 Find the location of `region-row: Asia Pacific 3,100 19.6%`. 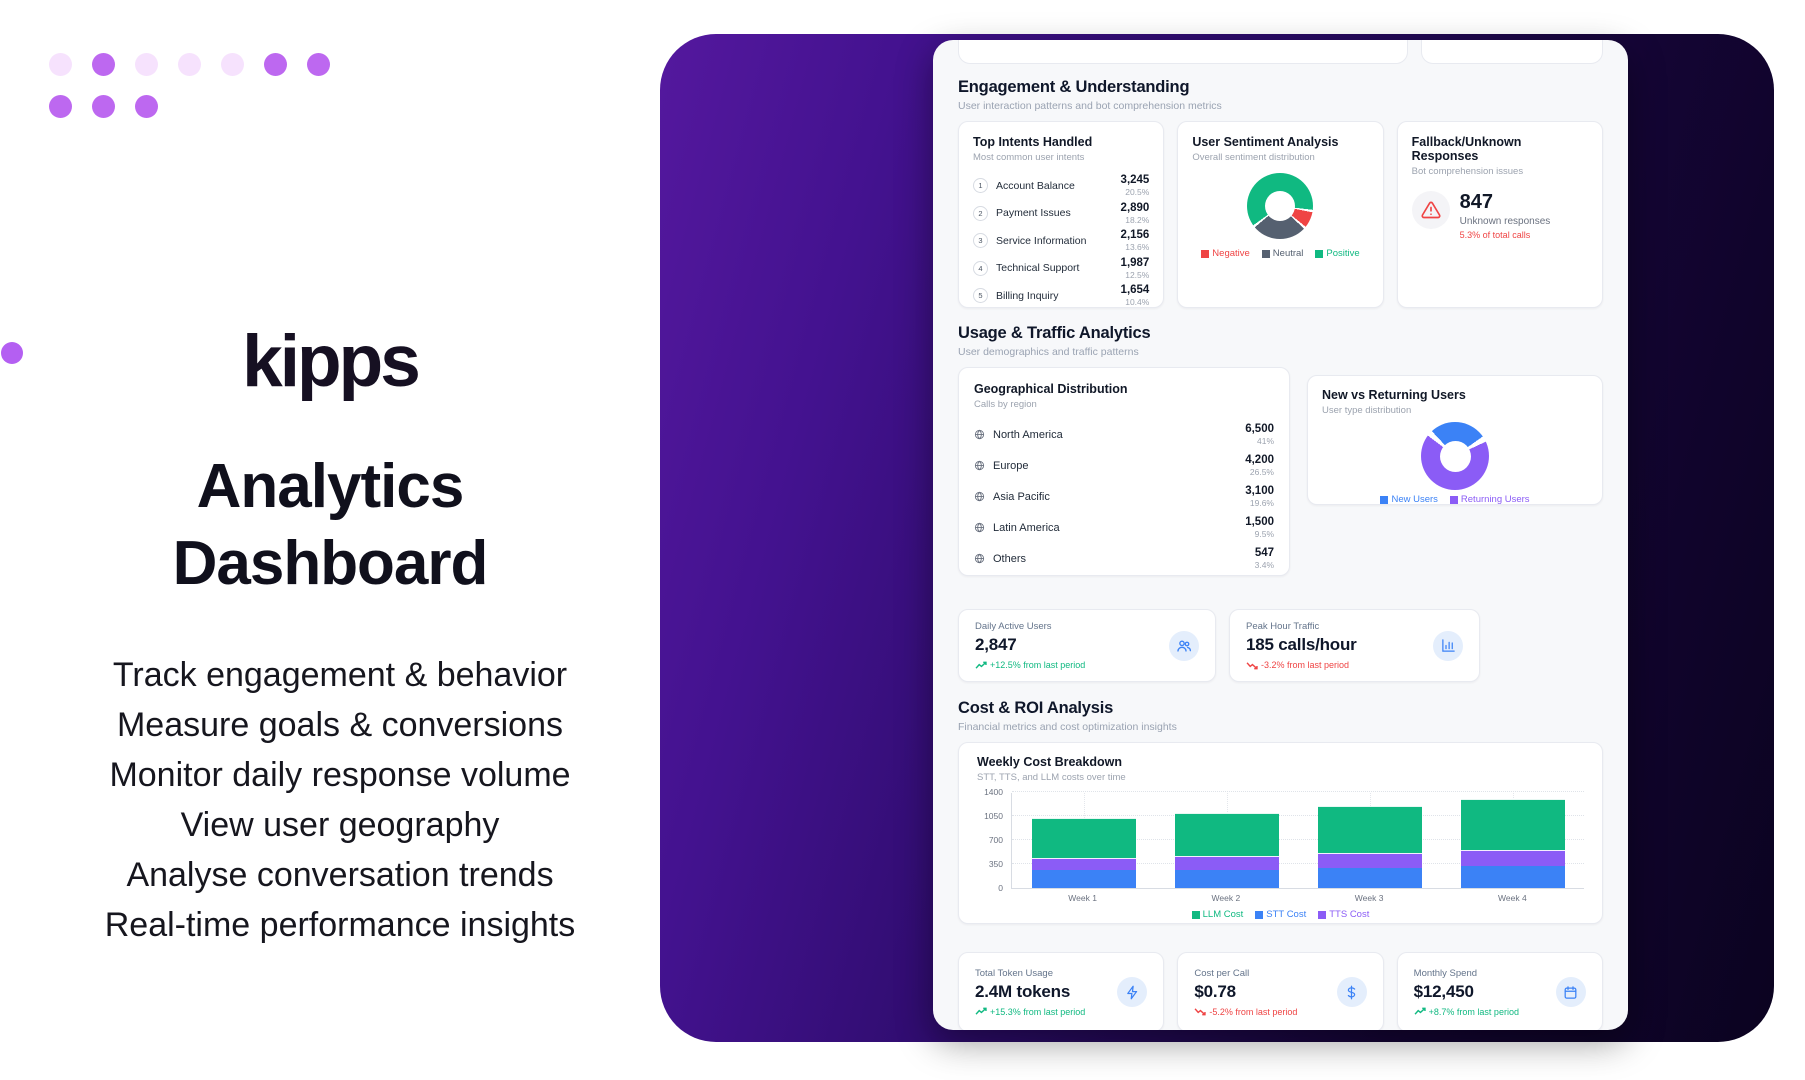

region-row: Asia Pacific 3,100 19.6% is located at coordinates (1124, 496).